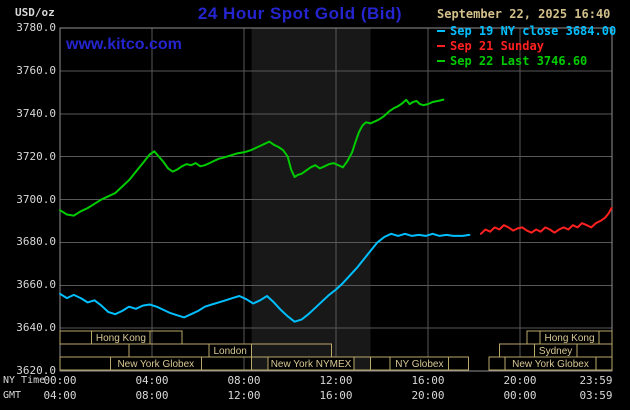 Image resolution: width=630 pixels, height=410 pixels. Describe the element at coordinates (497, 45) in the screenshot. I see `legend-label: Sep 21 Sunday` at that location.